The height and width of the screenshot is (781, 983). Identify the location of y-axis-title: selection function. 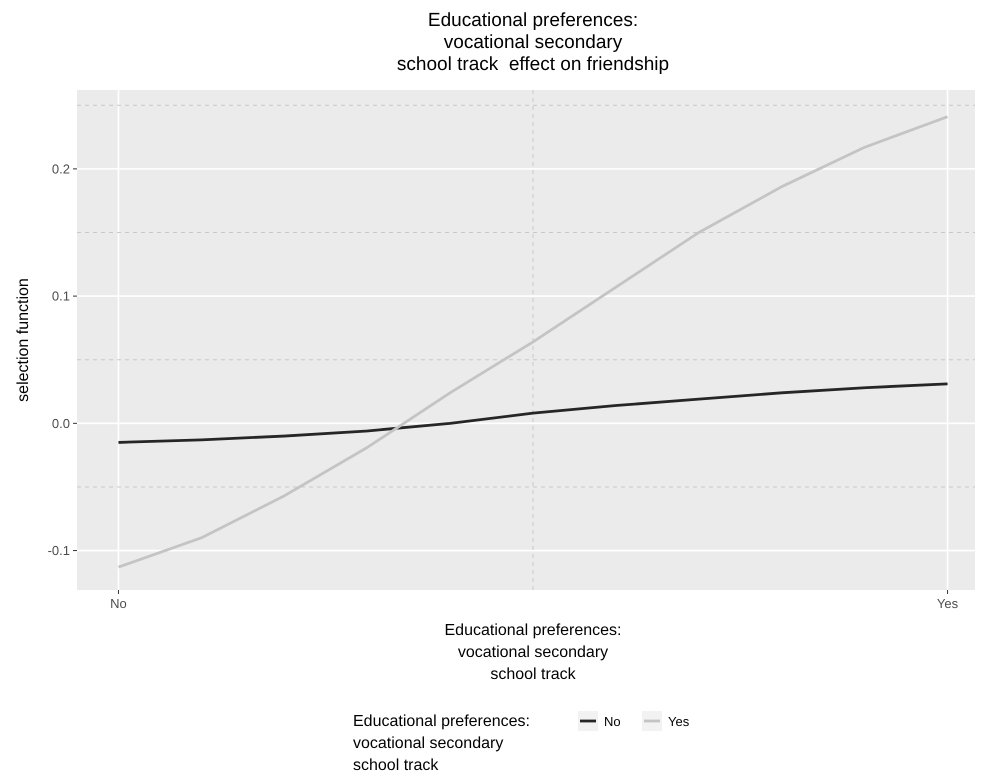
(23, 340).